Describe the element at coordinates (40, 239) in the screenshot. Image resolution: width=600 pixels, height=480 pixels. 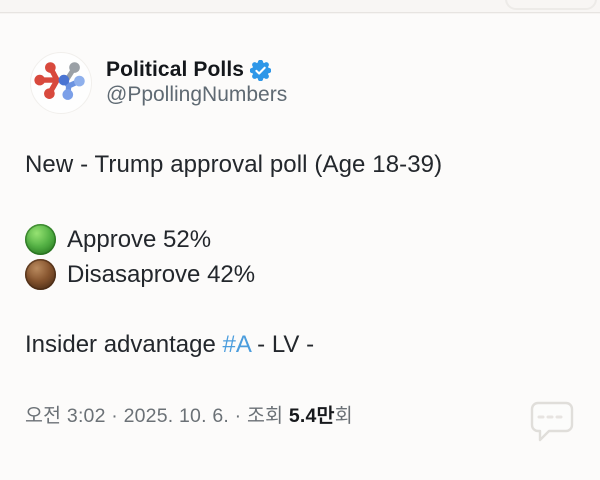
I see `green-circle-emoji` at that location.